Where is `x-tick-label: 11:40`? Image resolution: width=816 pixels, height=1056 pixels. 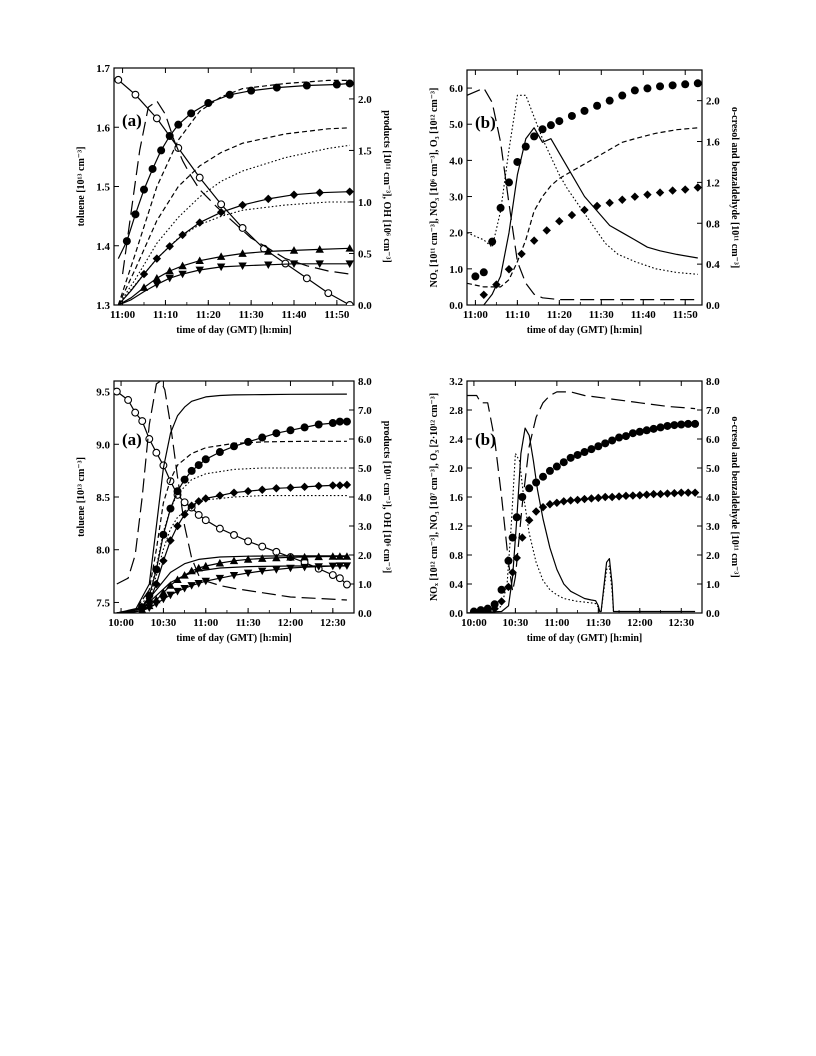
x-tick-label: 11:40 is located at coordinates (644, 315).